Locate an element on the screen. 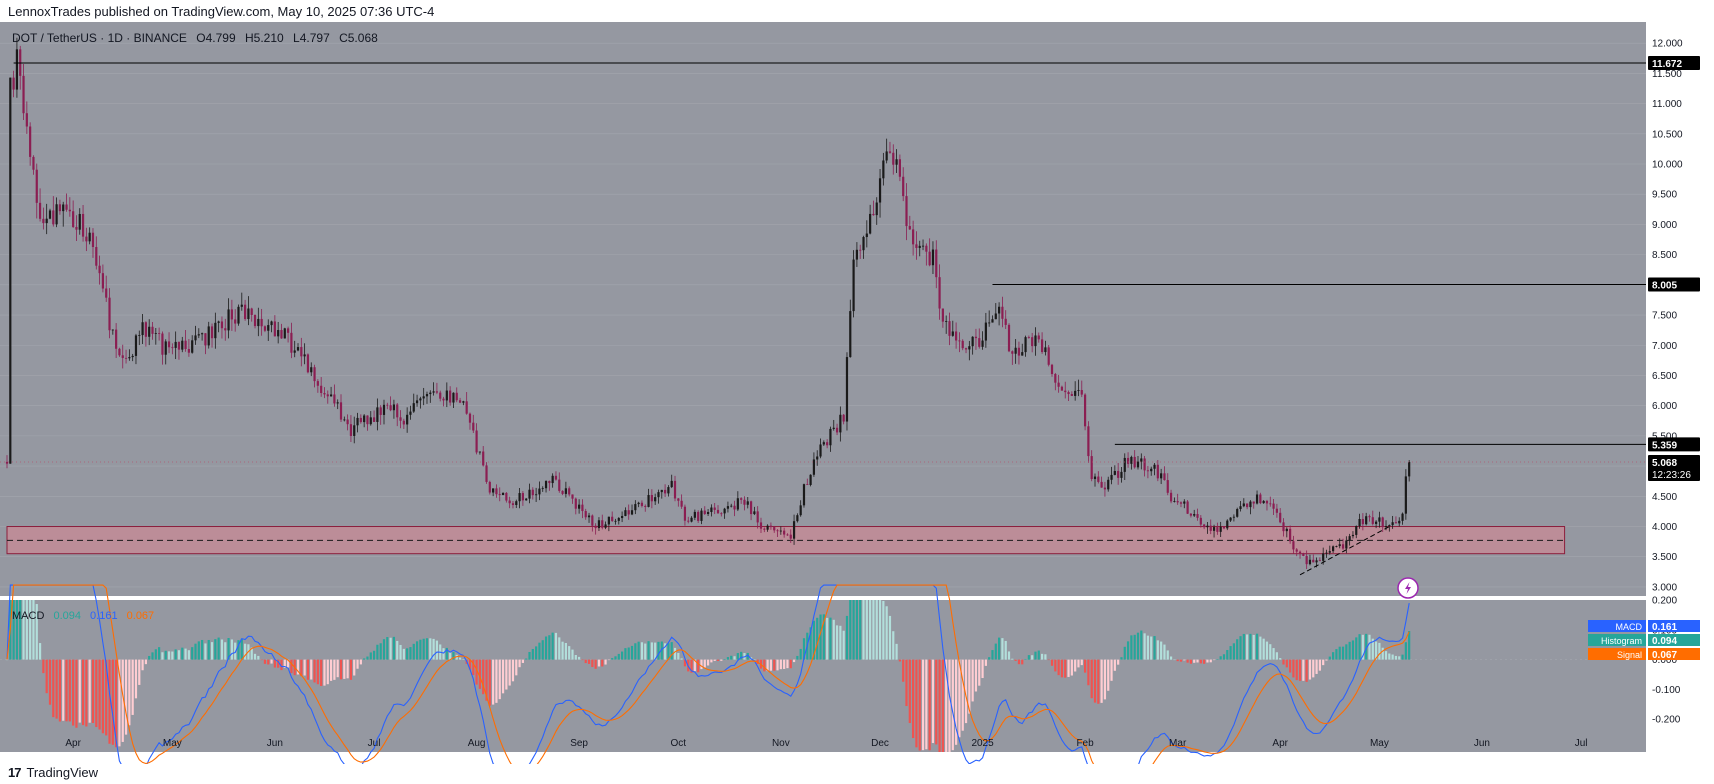  alert-button is located at coordinates (1408, 588).